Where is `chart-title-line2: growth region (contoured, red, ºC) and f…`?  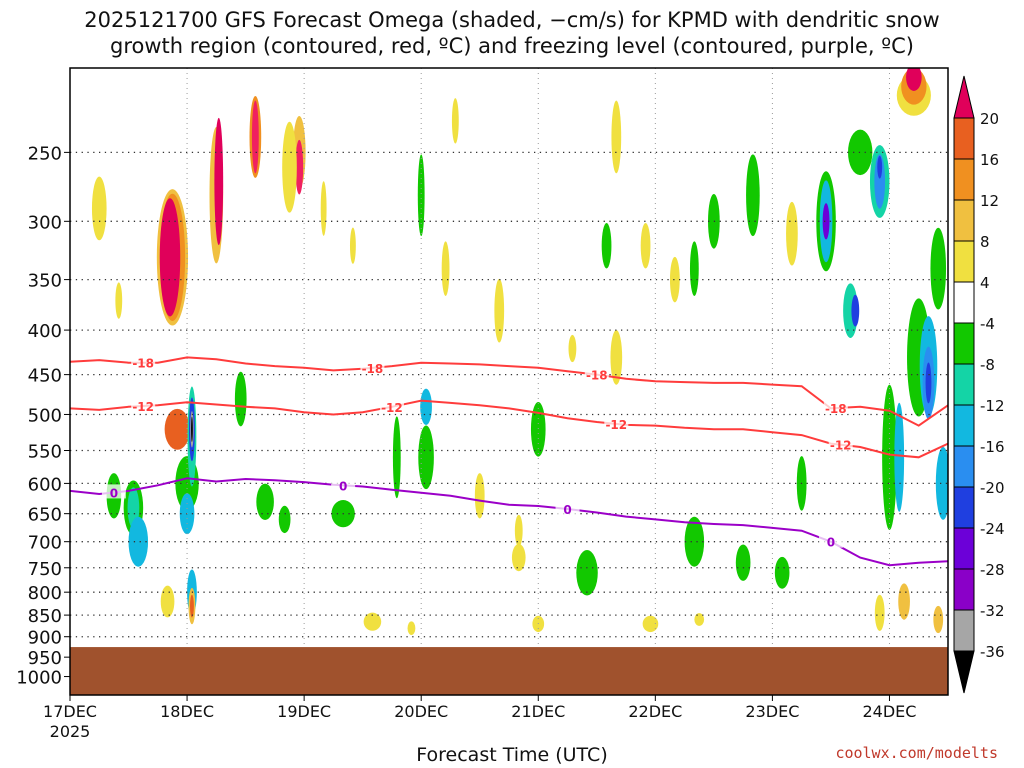 chart-title-line2: growth region (contoured, red, ºC) and f… is located at coordinates (512, 46).